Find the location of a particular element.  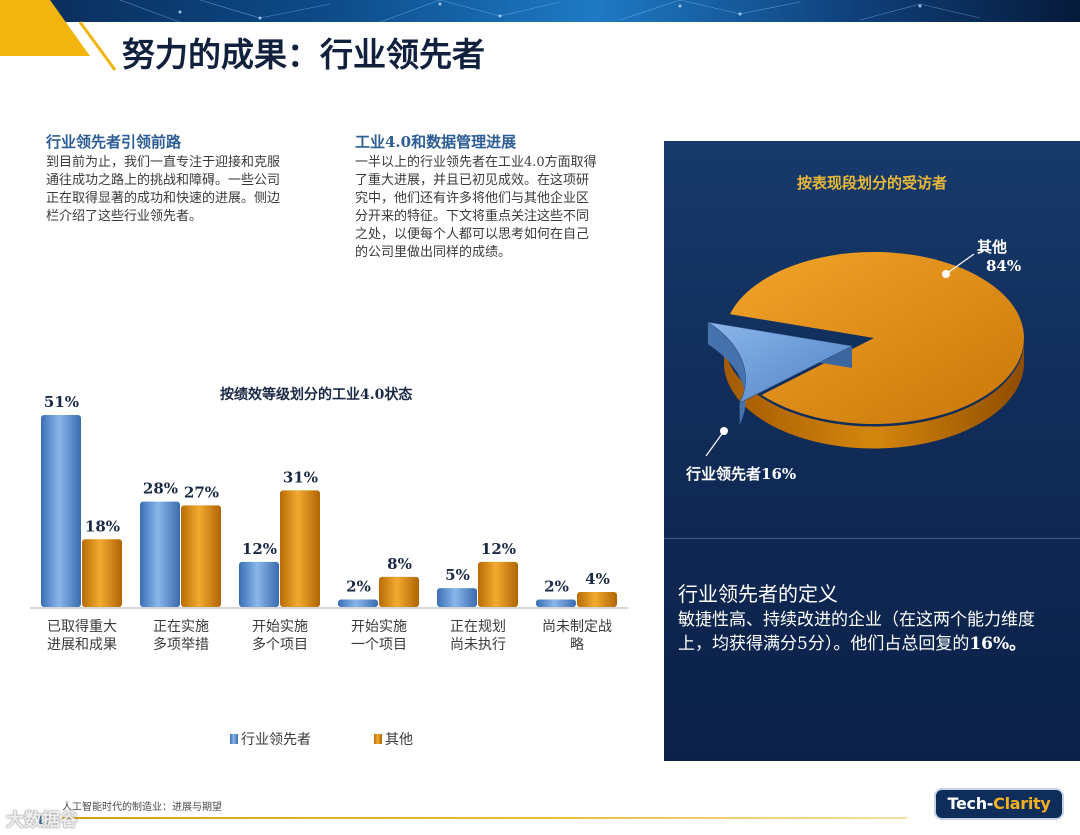

logo-text-left: Tech- is located at coordinates (970, 803).